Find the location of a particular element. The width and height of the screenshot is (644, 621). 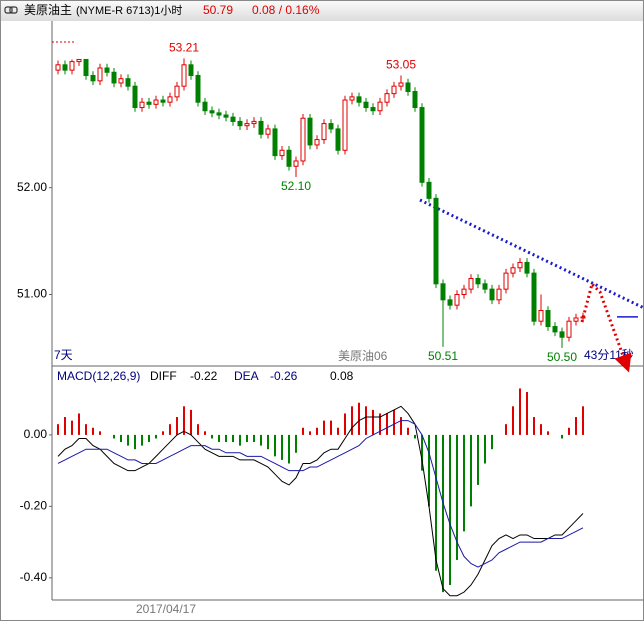

dea-name: DEA is located at coordinates (246, 376).